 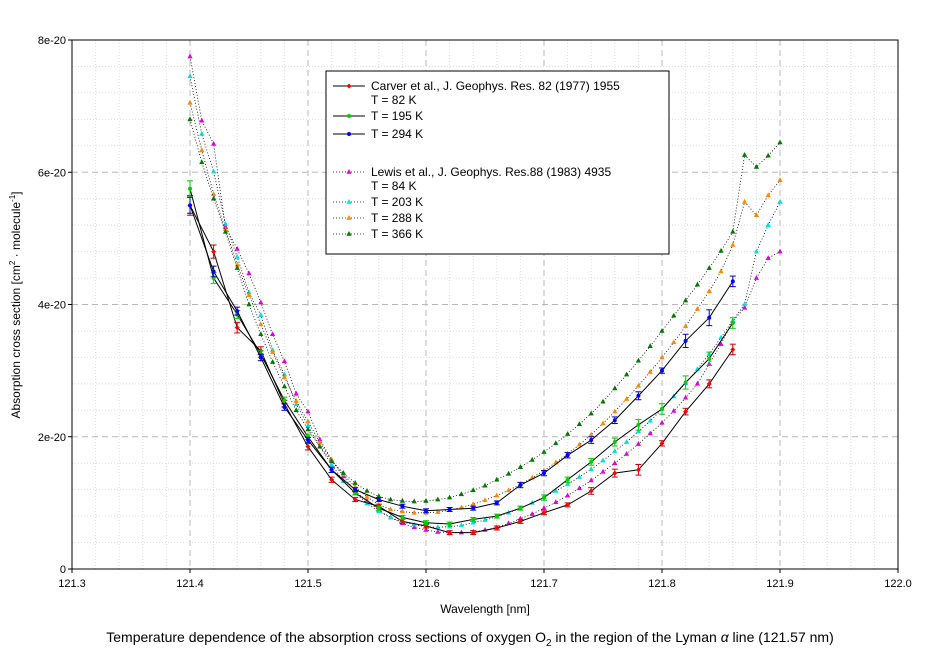 I want to click on legend-entry-label: T = 84 K, so click(x=393, y=186).